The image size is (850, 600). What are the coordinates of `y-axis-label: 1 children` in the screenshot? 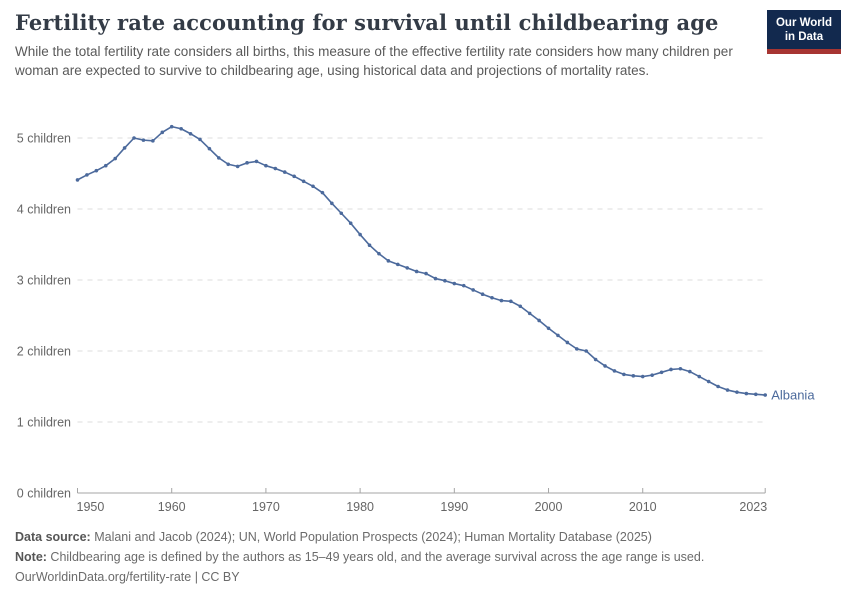 It's located at (44, 423).